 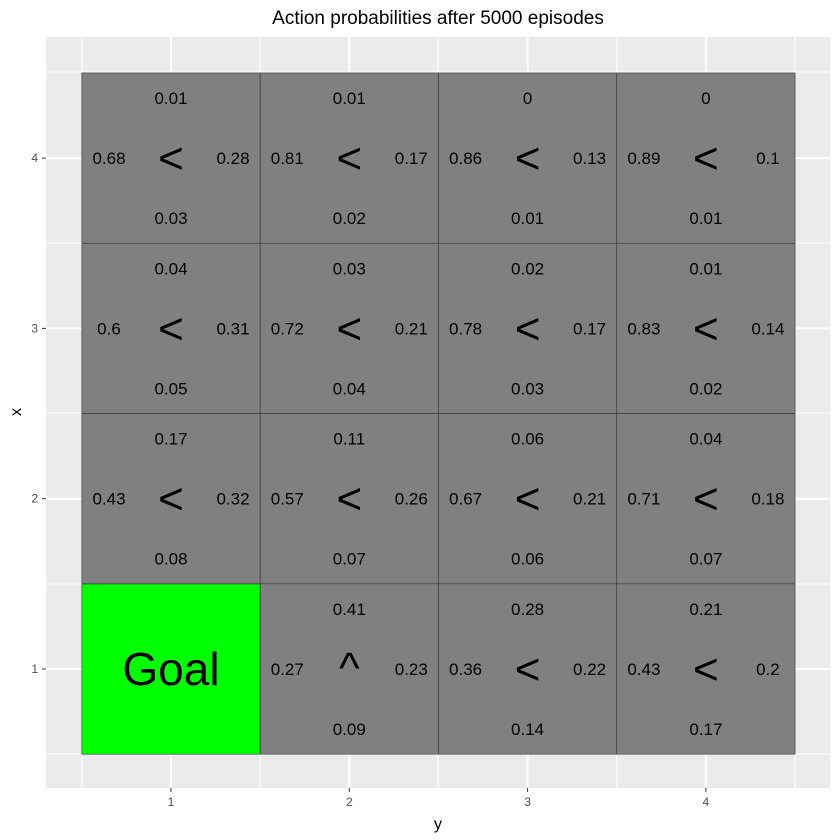 What do you see at coordinates (349, 439) in the screenshot?
I see `prob-up-label: 0.11` at bounding box center [349, 439].